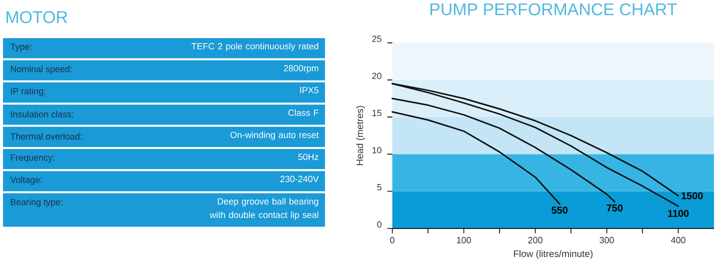 This screenshot has height=278, width=721. What do you see at coordinates (32, 158) in the screenshot?
I see `text: Frequency:` at bounding box center [32, 158].